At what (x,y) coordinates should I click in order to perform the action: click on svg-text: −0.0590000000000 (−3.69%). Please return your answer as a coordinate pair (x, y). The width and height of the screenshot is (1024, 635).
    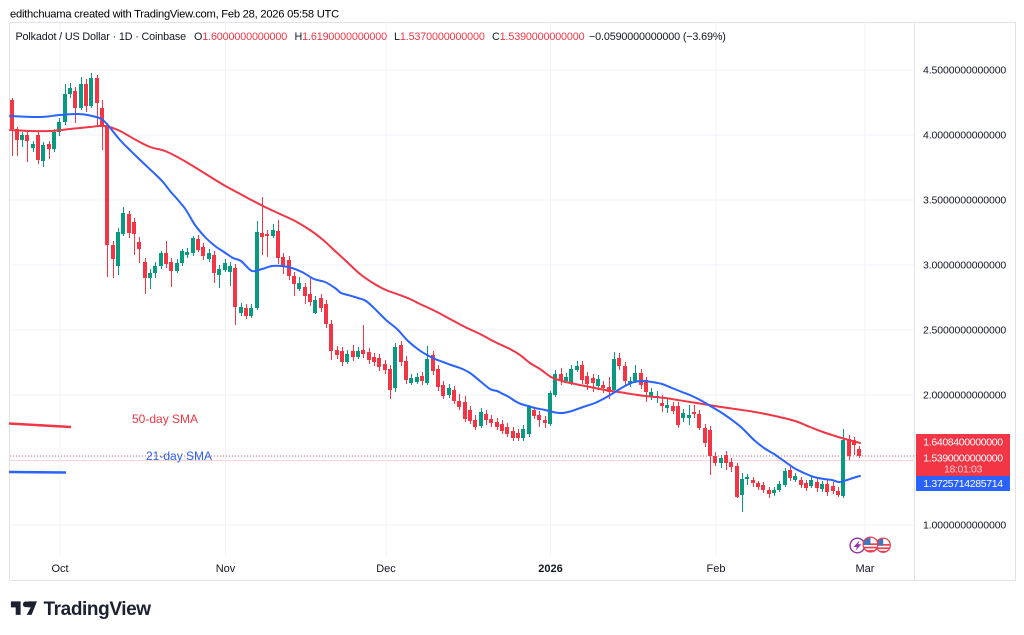
    Looking at the image, I should click on (657, 37).